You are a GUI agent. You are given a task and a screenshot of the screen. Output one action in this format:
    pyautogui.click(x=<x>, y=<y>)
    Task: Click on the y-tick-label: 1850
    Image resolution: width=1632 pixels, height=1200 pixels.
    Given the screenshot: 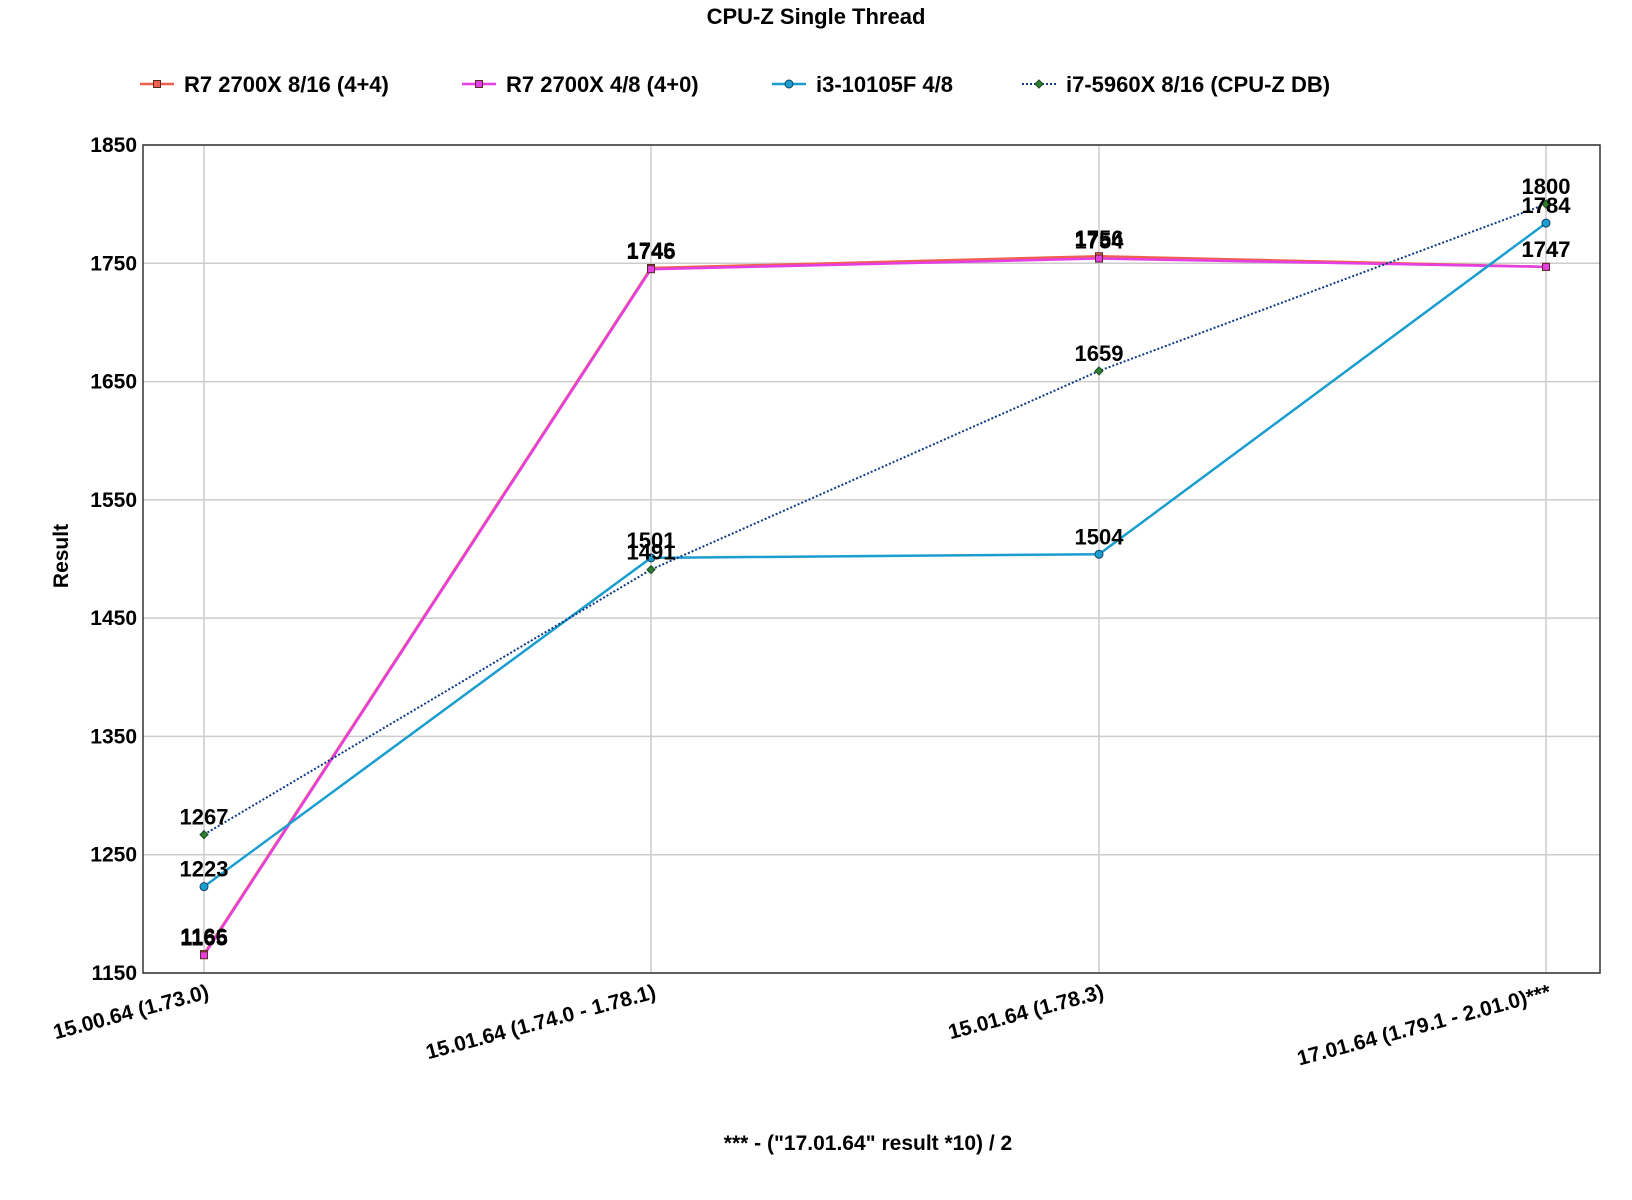 What is the action you would take?
    pyautogui.click(x=113, y=145)
    